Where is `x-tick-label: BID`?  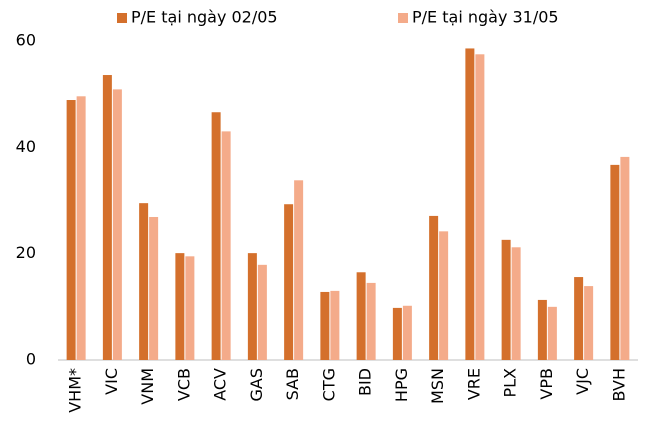 x-tick-label: BID is located at coordinates (365, 382).